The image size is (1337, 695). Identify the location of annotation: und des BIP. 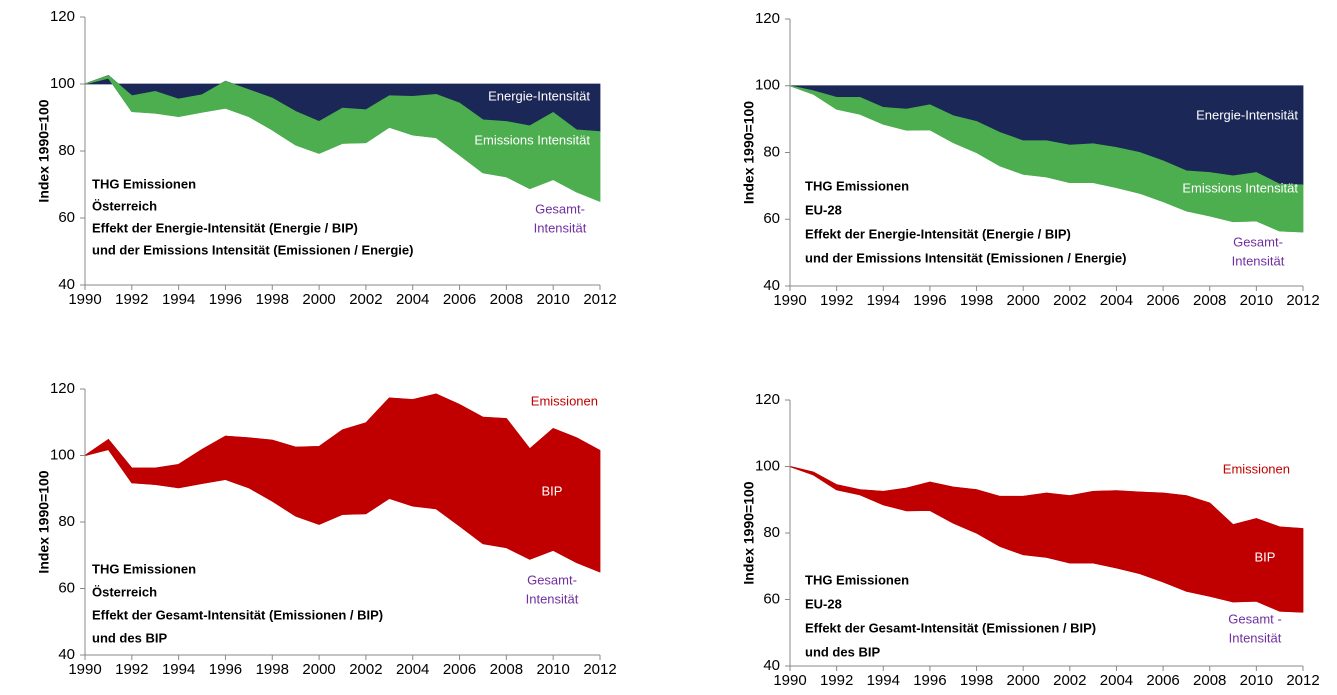
(842, 651).